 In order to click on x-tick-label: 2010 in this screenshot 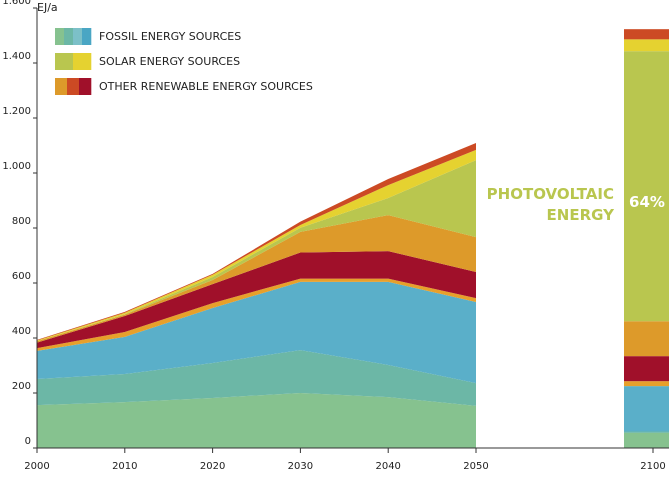, I will do `click(124, 466)`.